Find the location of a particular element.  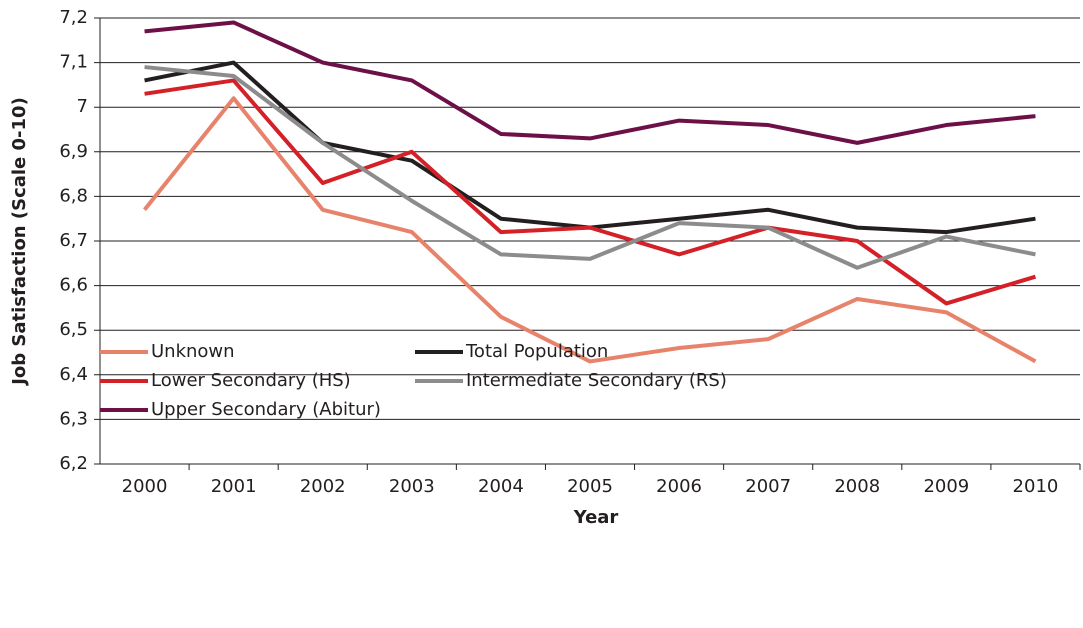

y-axis-title: Job Satisfaction (Scale 0-10) is located at coordinates (19, 242).